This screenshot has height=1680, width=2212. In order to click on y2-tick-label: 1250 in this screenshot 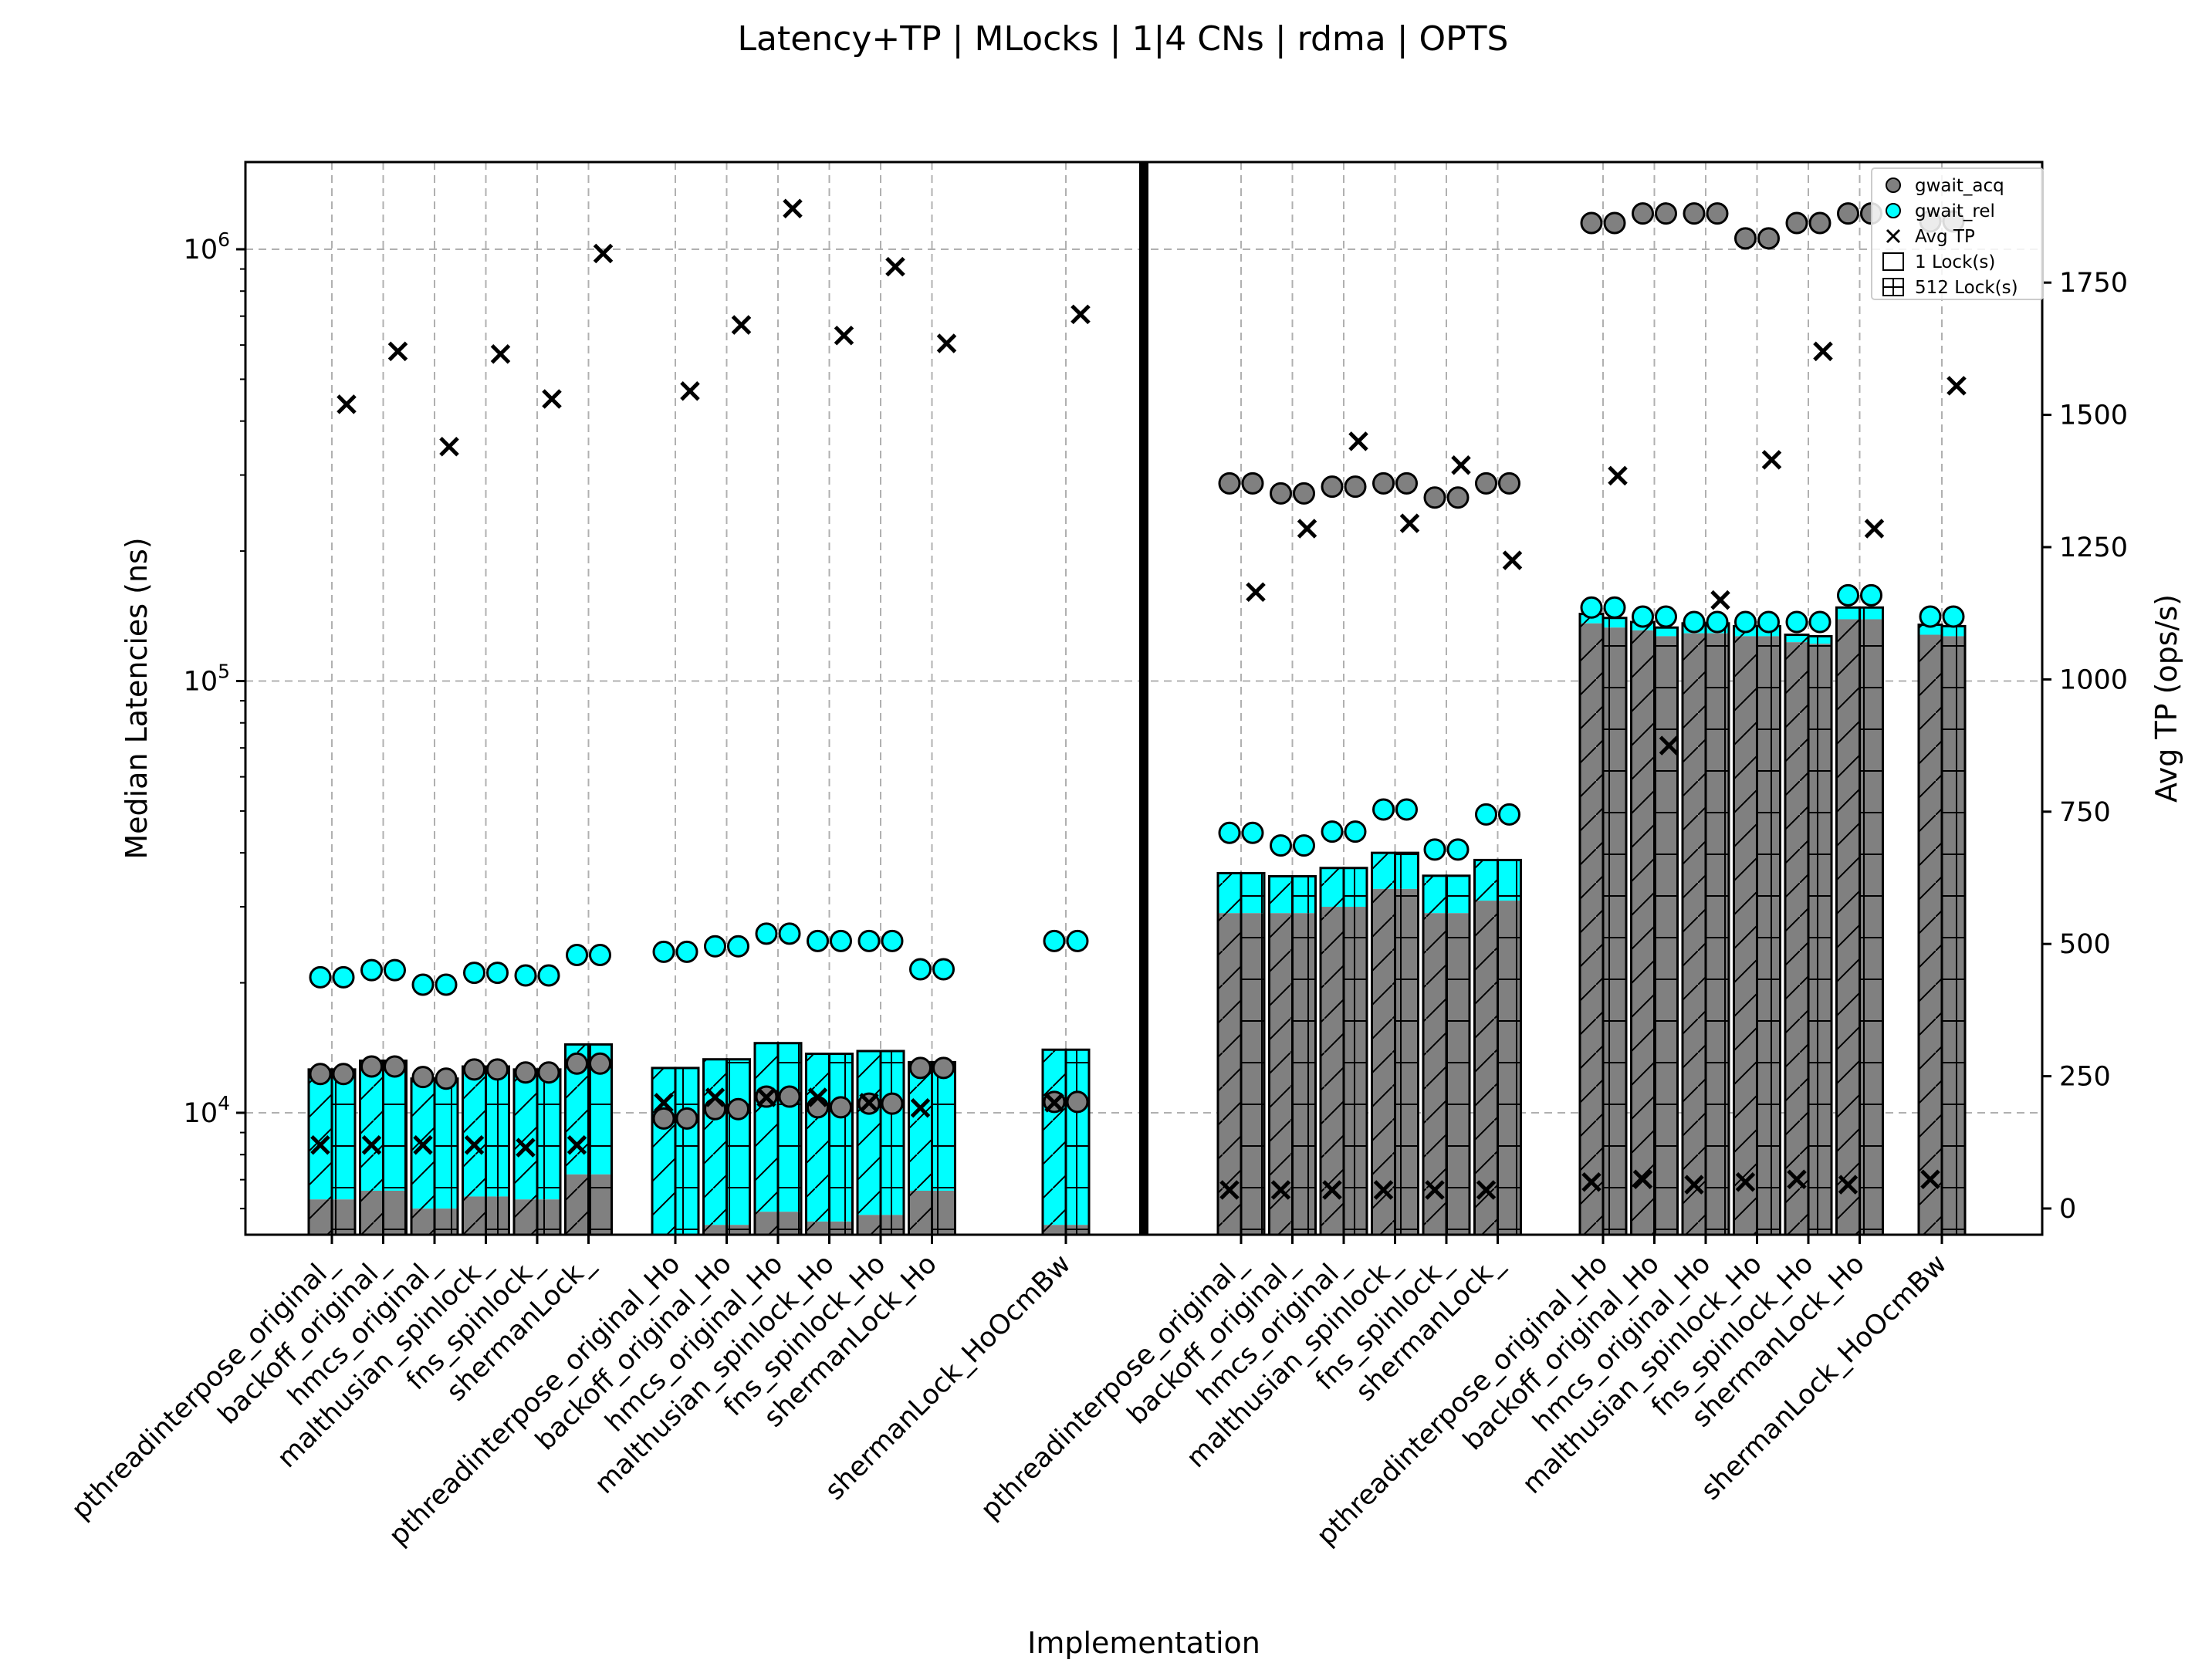, I will do `click(2093, 547)`.